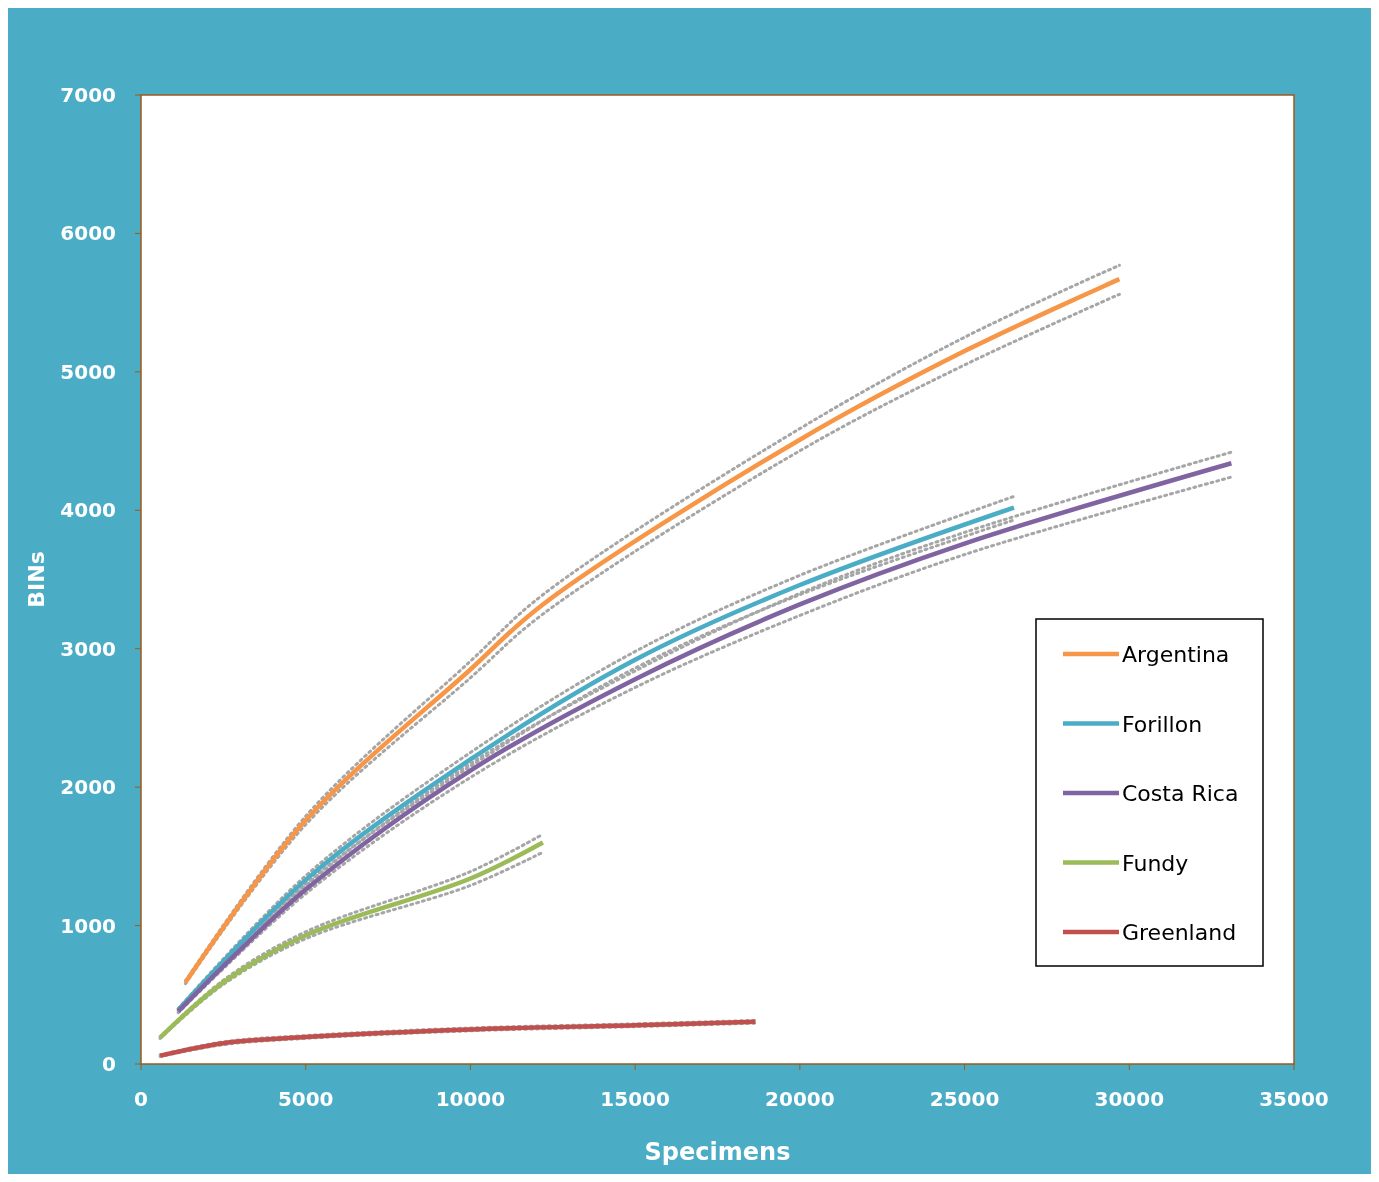  I want to click on y-tick-label: 3000, so click(88, 648).